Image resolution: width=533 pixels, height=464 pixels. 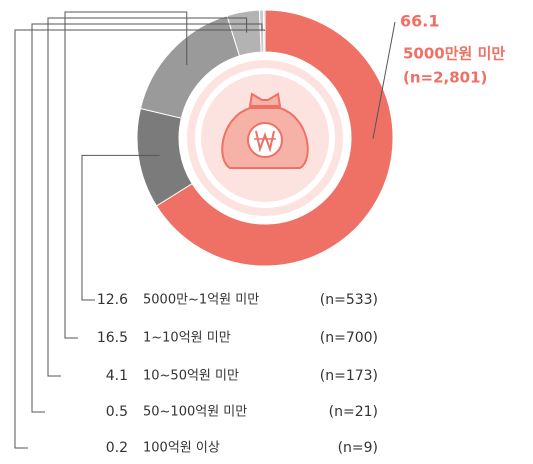 I want to click on coin, so click(x=265, y=140).